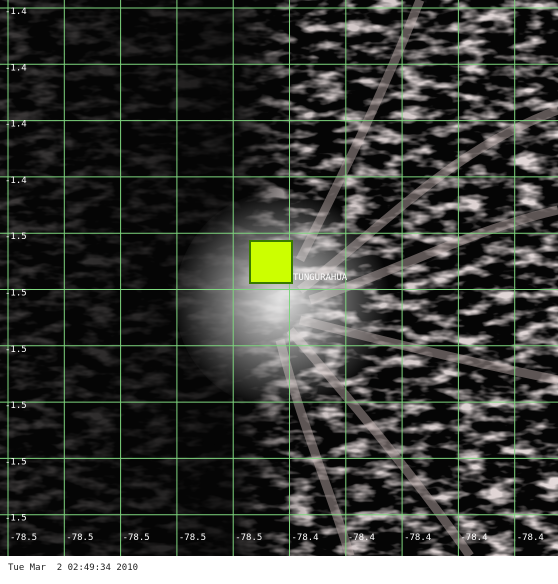 The image size is (558, 584). Describe the element at coordinates (285, 300) in the screenshot. I see `summit-glow` at that location.